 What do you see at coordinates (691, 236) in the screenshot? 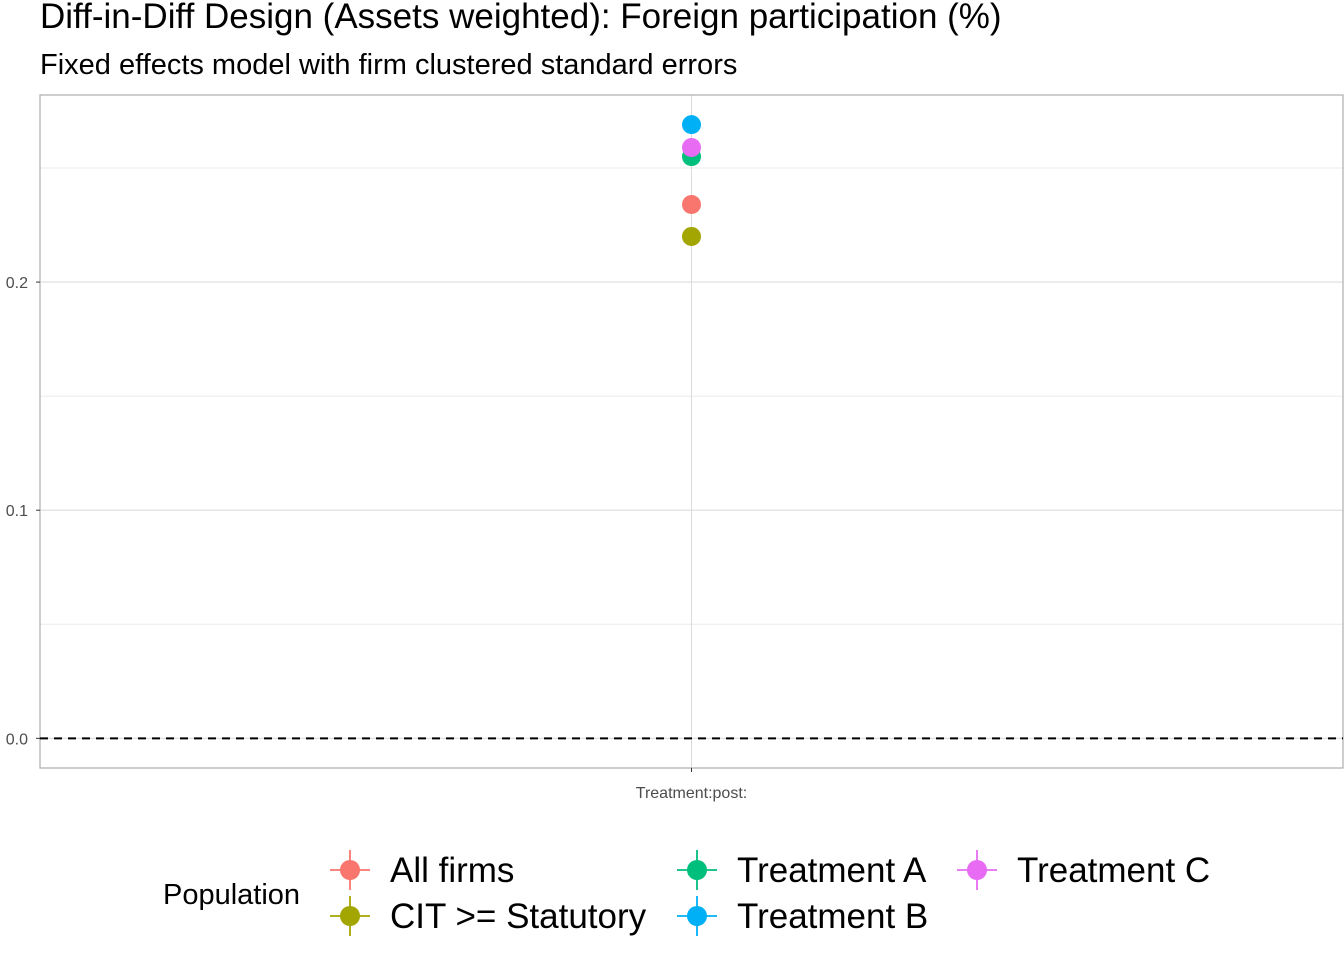
I see `data-point-cit-statutory` at bounding box center [691, 236].